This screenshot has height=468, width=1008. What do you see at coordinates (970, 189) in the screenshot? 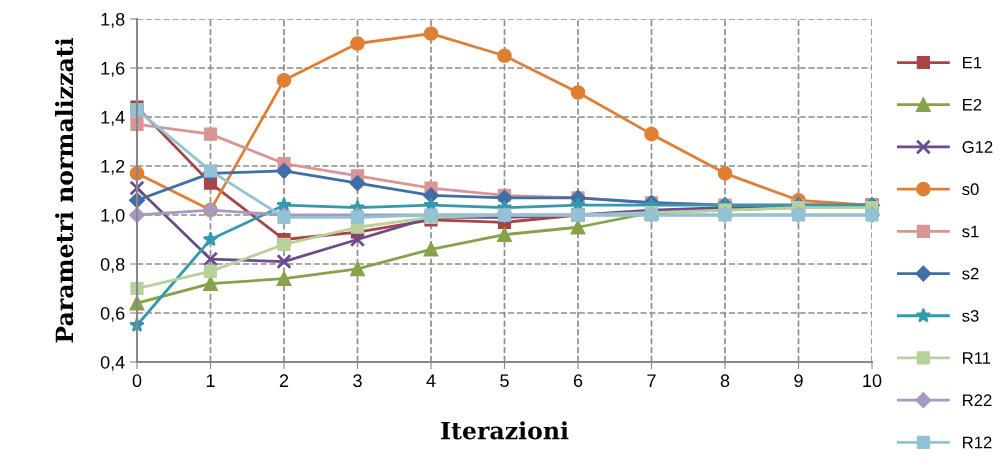
I see `legend-label: s0` at bounding box center [970, 189].